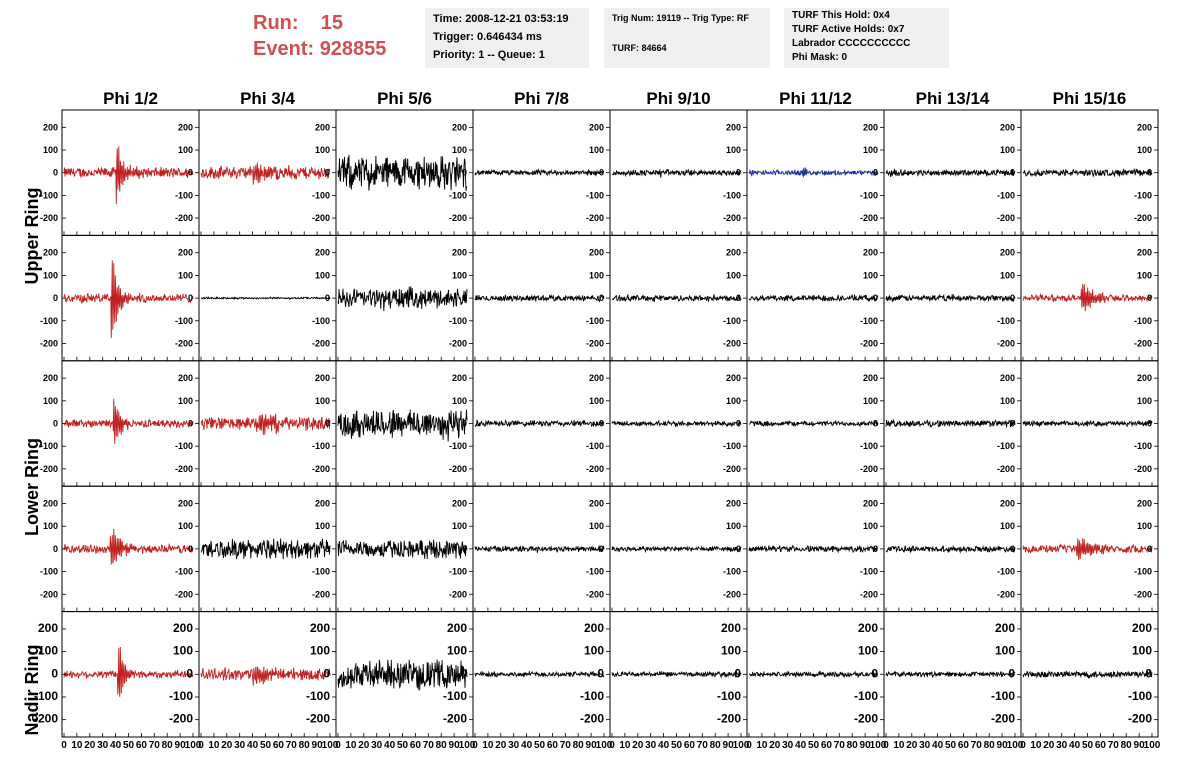 The image size is (1196, 772). Describe the element at coordinates (276, 23) in the screenshot. I see `run-label: Run:` at that location.